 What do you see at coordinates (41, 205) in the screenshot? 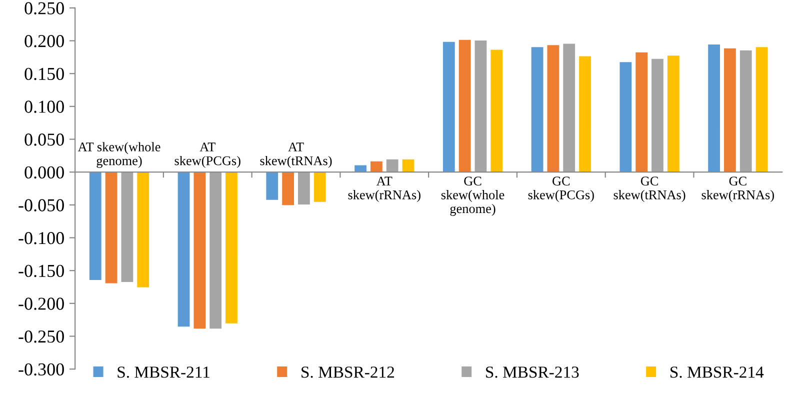
I see `y-tick-label: -0.050` at bounding box center [41, 205].